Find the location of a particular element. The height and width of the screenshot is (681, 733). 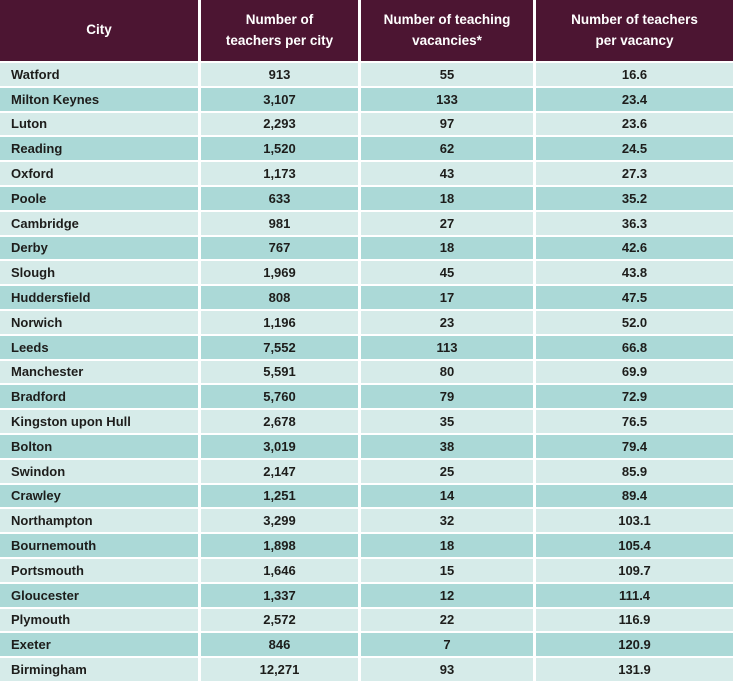

column-header-teaching-vacancies: Number of teaching vacancies* is located at coordinates (447, 30).